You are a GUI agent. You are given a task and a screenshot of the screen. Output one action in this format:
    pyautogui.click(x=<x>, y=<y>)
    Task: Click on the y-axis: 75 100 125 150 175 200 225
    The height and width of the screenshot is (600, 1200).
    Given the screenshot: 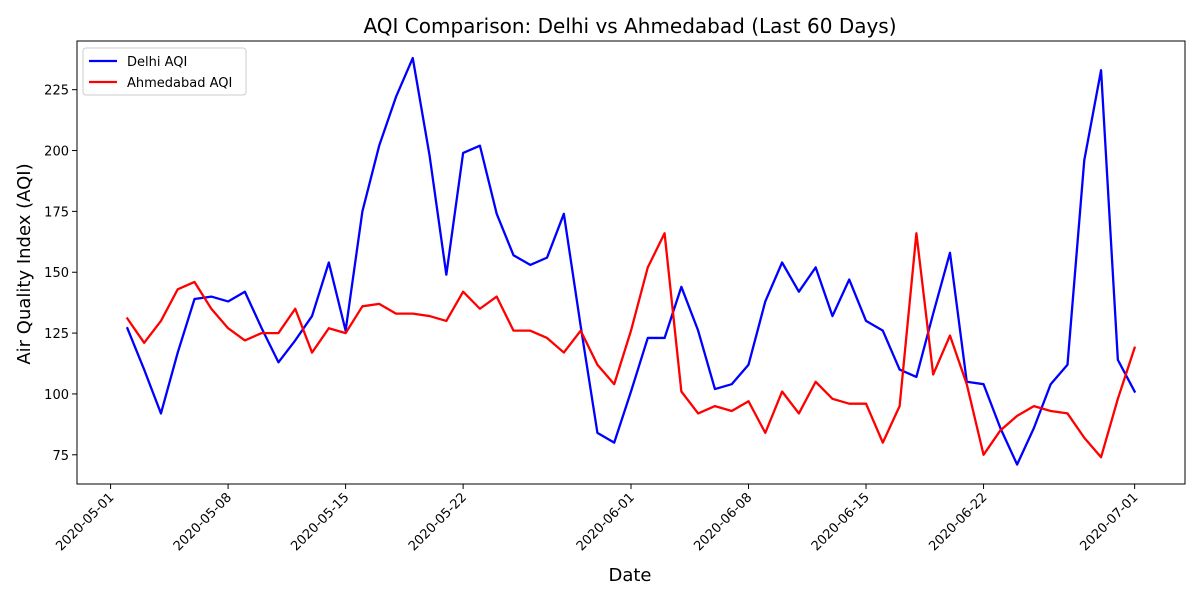 What is the action you would take?
    pyautogui.click(x=60, y=274)
    